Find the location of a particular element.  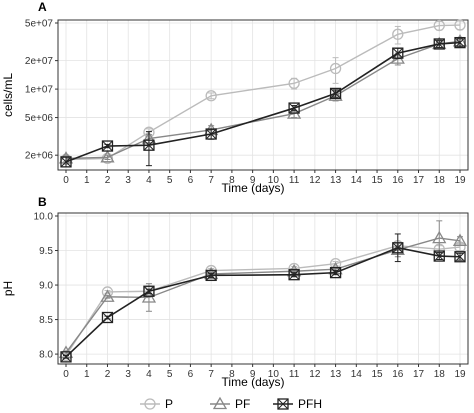

x-tick-label-b: 16 is located at coordinates (398, 374).